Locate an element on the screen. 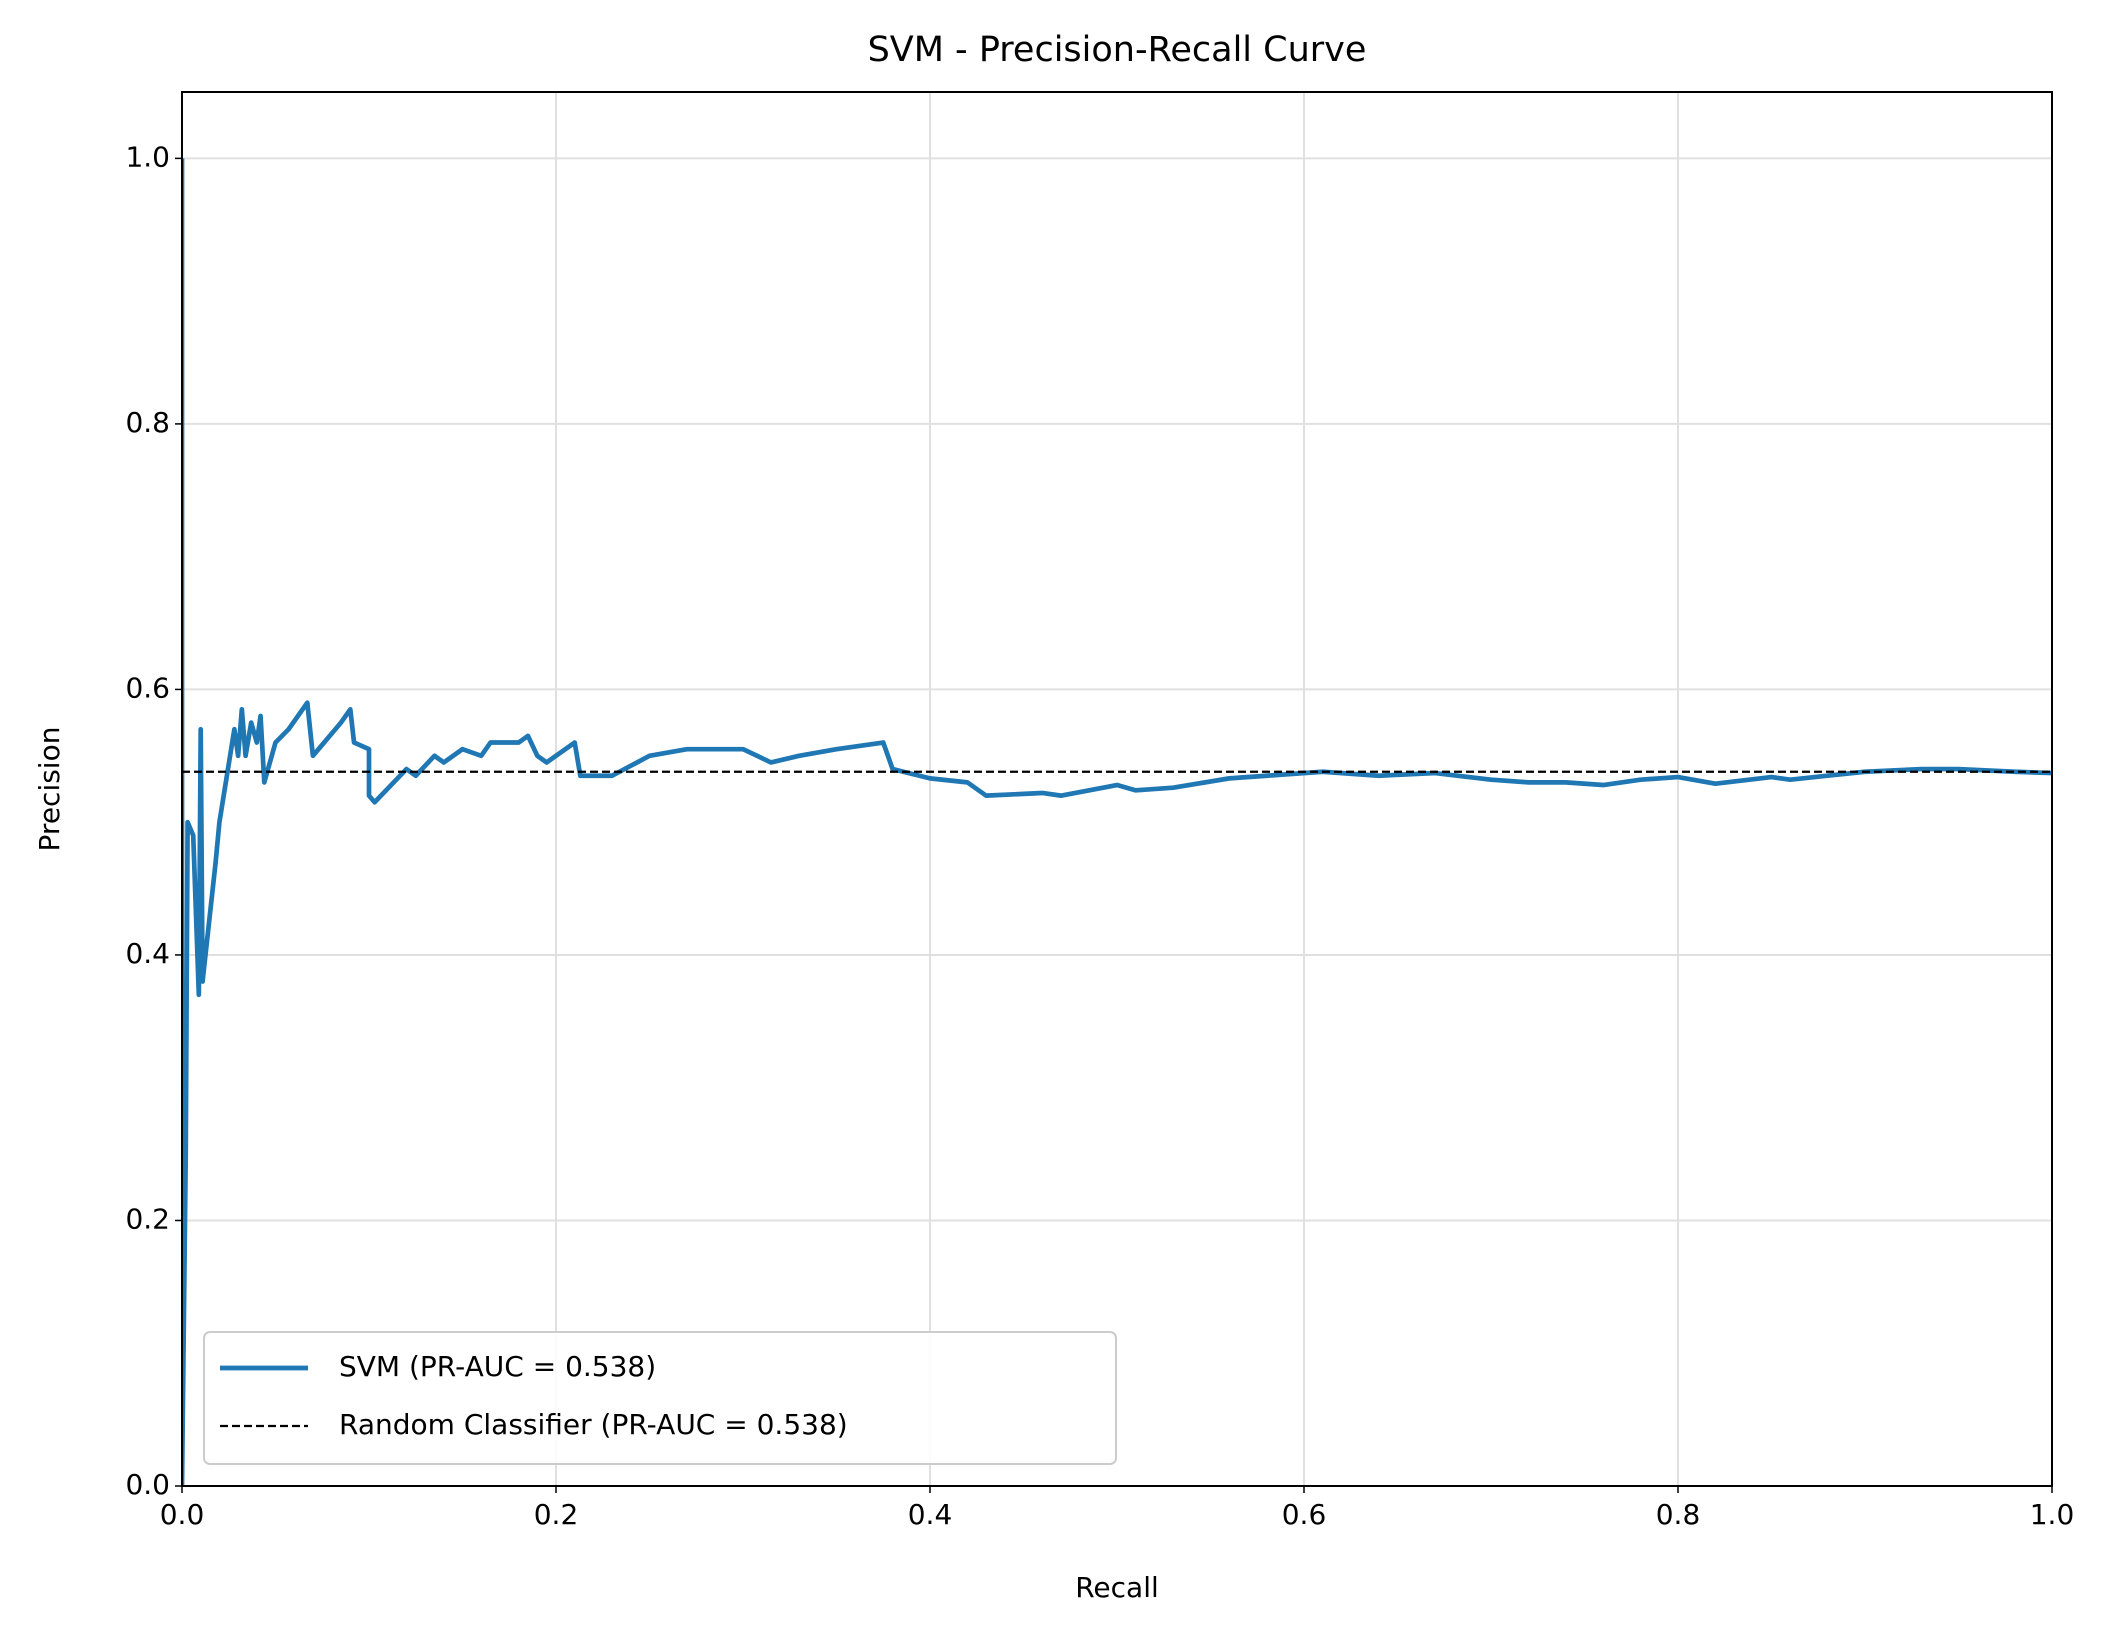  legend-label: Random Classifier (PR-AUC = 0.538) is located at coordinates (593, 1424).